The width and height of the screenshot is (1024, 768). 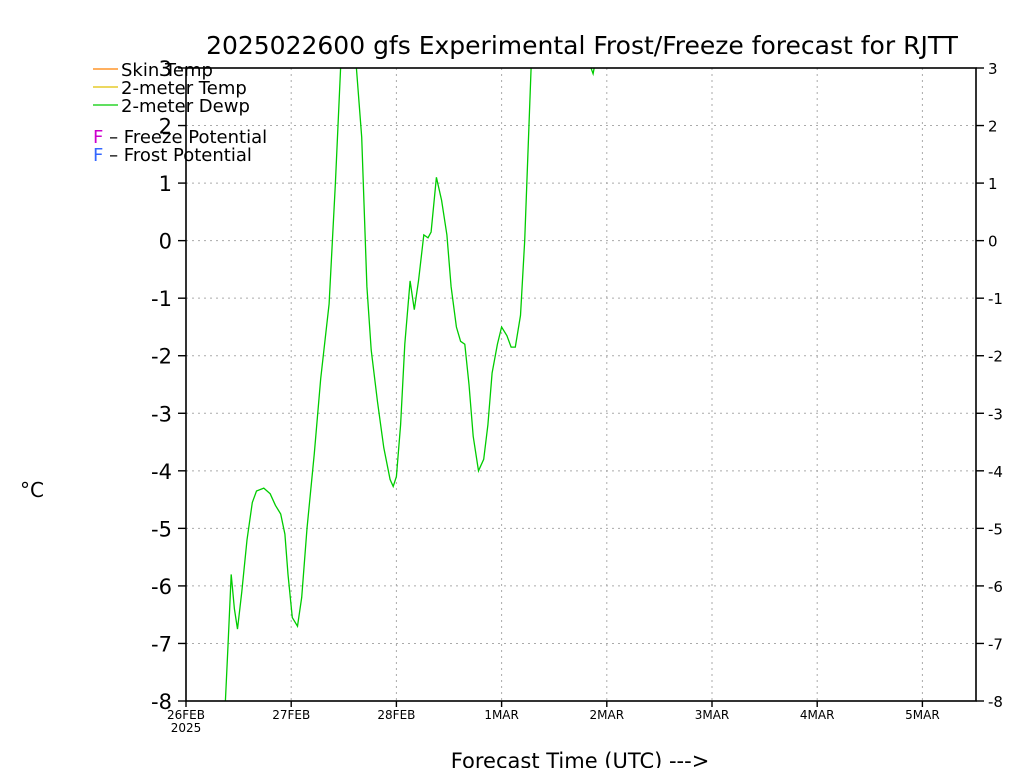 I want to click on x-tick-label: 27FEB, so click(x=291, y=715).